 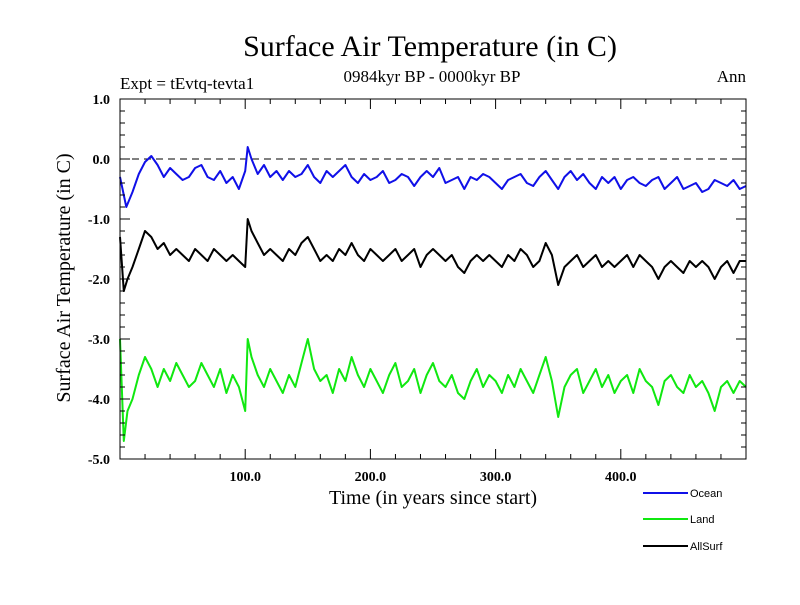 I want to click on x-tick-label: 400.0, so click(x=621, y=477).